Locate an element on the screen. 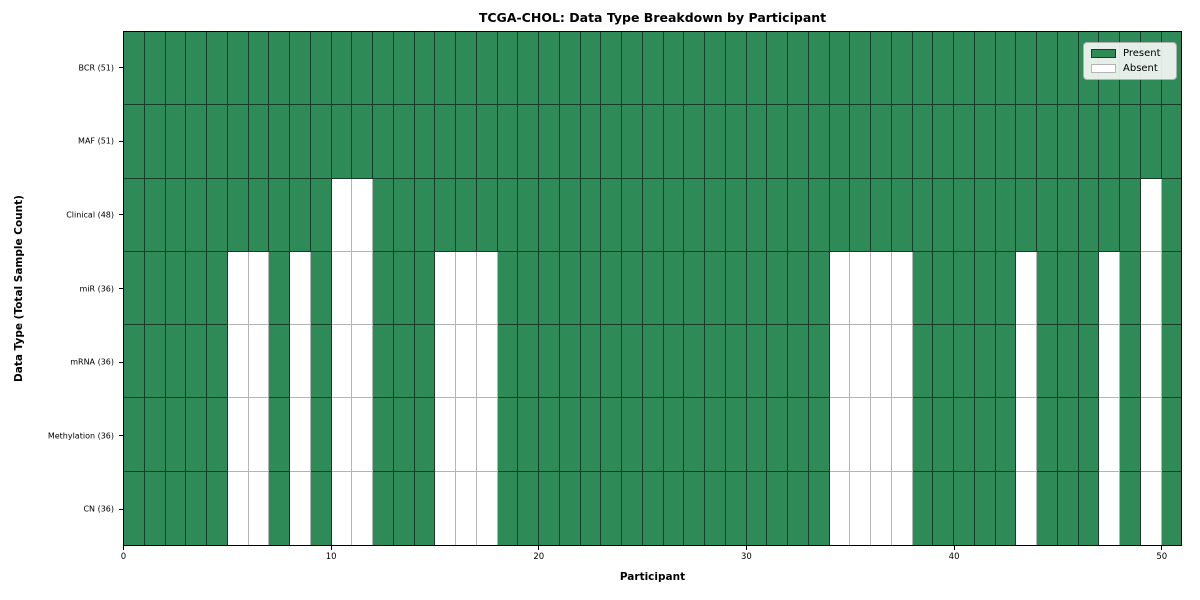  y-tick-label: Methylation (36) is located at coordinates (80, 436).